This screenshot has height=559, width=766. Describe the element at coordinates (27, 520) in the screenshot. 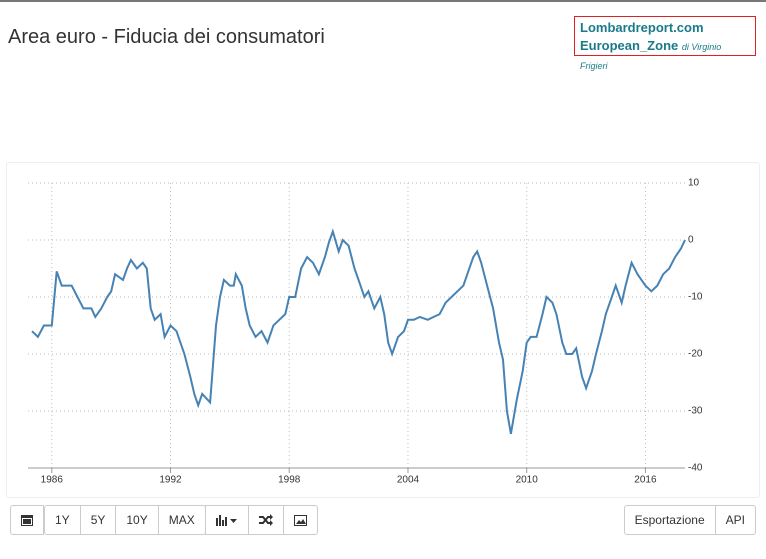

I see `calendar-button` at that location.